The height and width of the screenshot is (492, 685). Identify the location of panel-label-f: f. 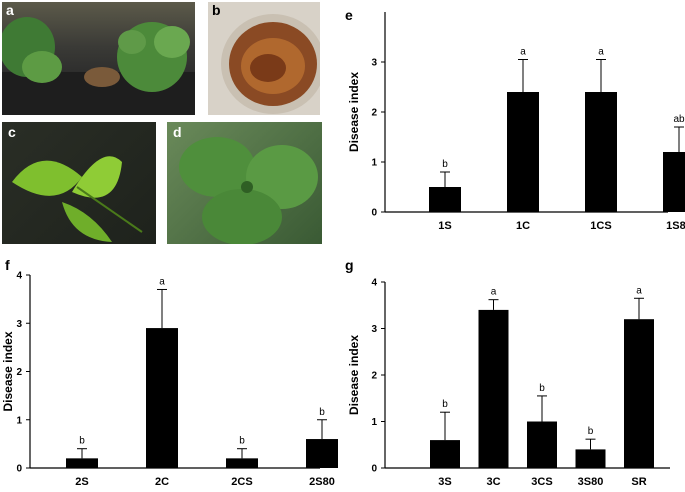
(7, 265).